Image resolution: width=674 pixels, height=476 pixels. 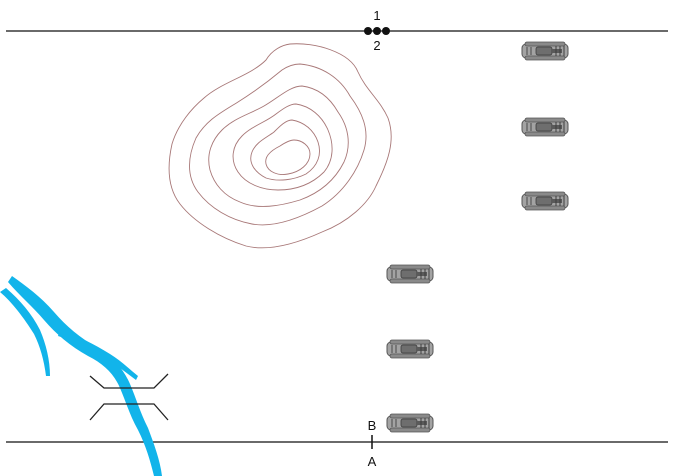 What do you see at coordinates (372, 425) in the screenshot?
I see `bottom-label-above: B` at bounding box center [372, 425].